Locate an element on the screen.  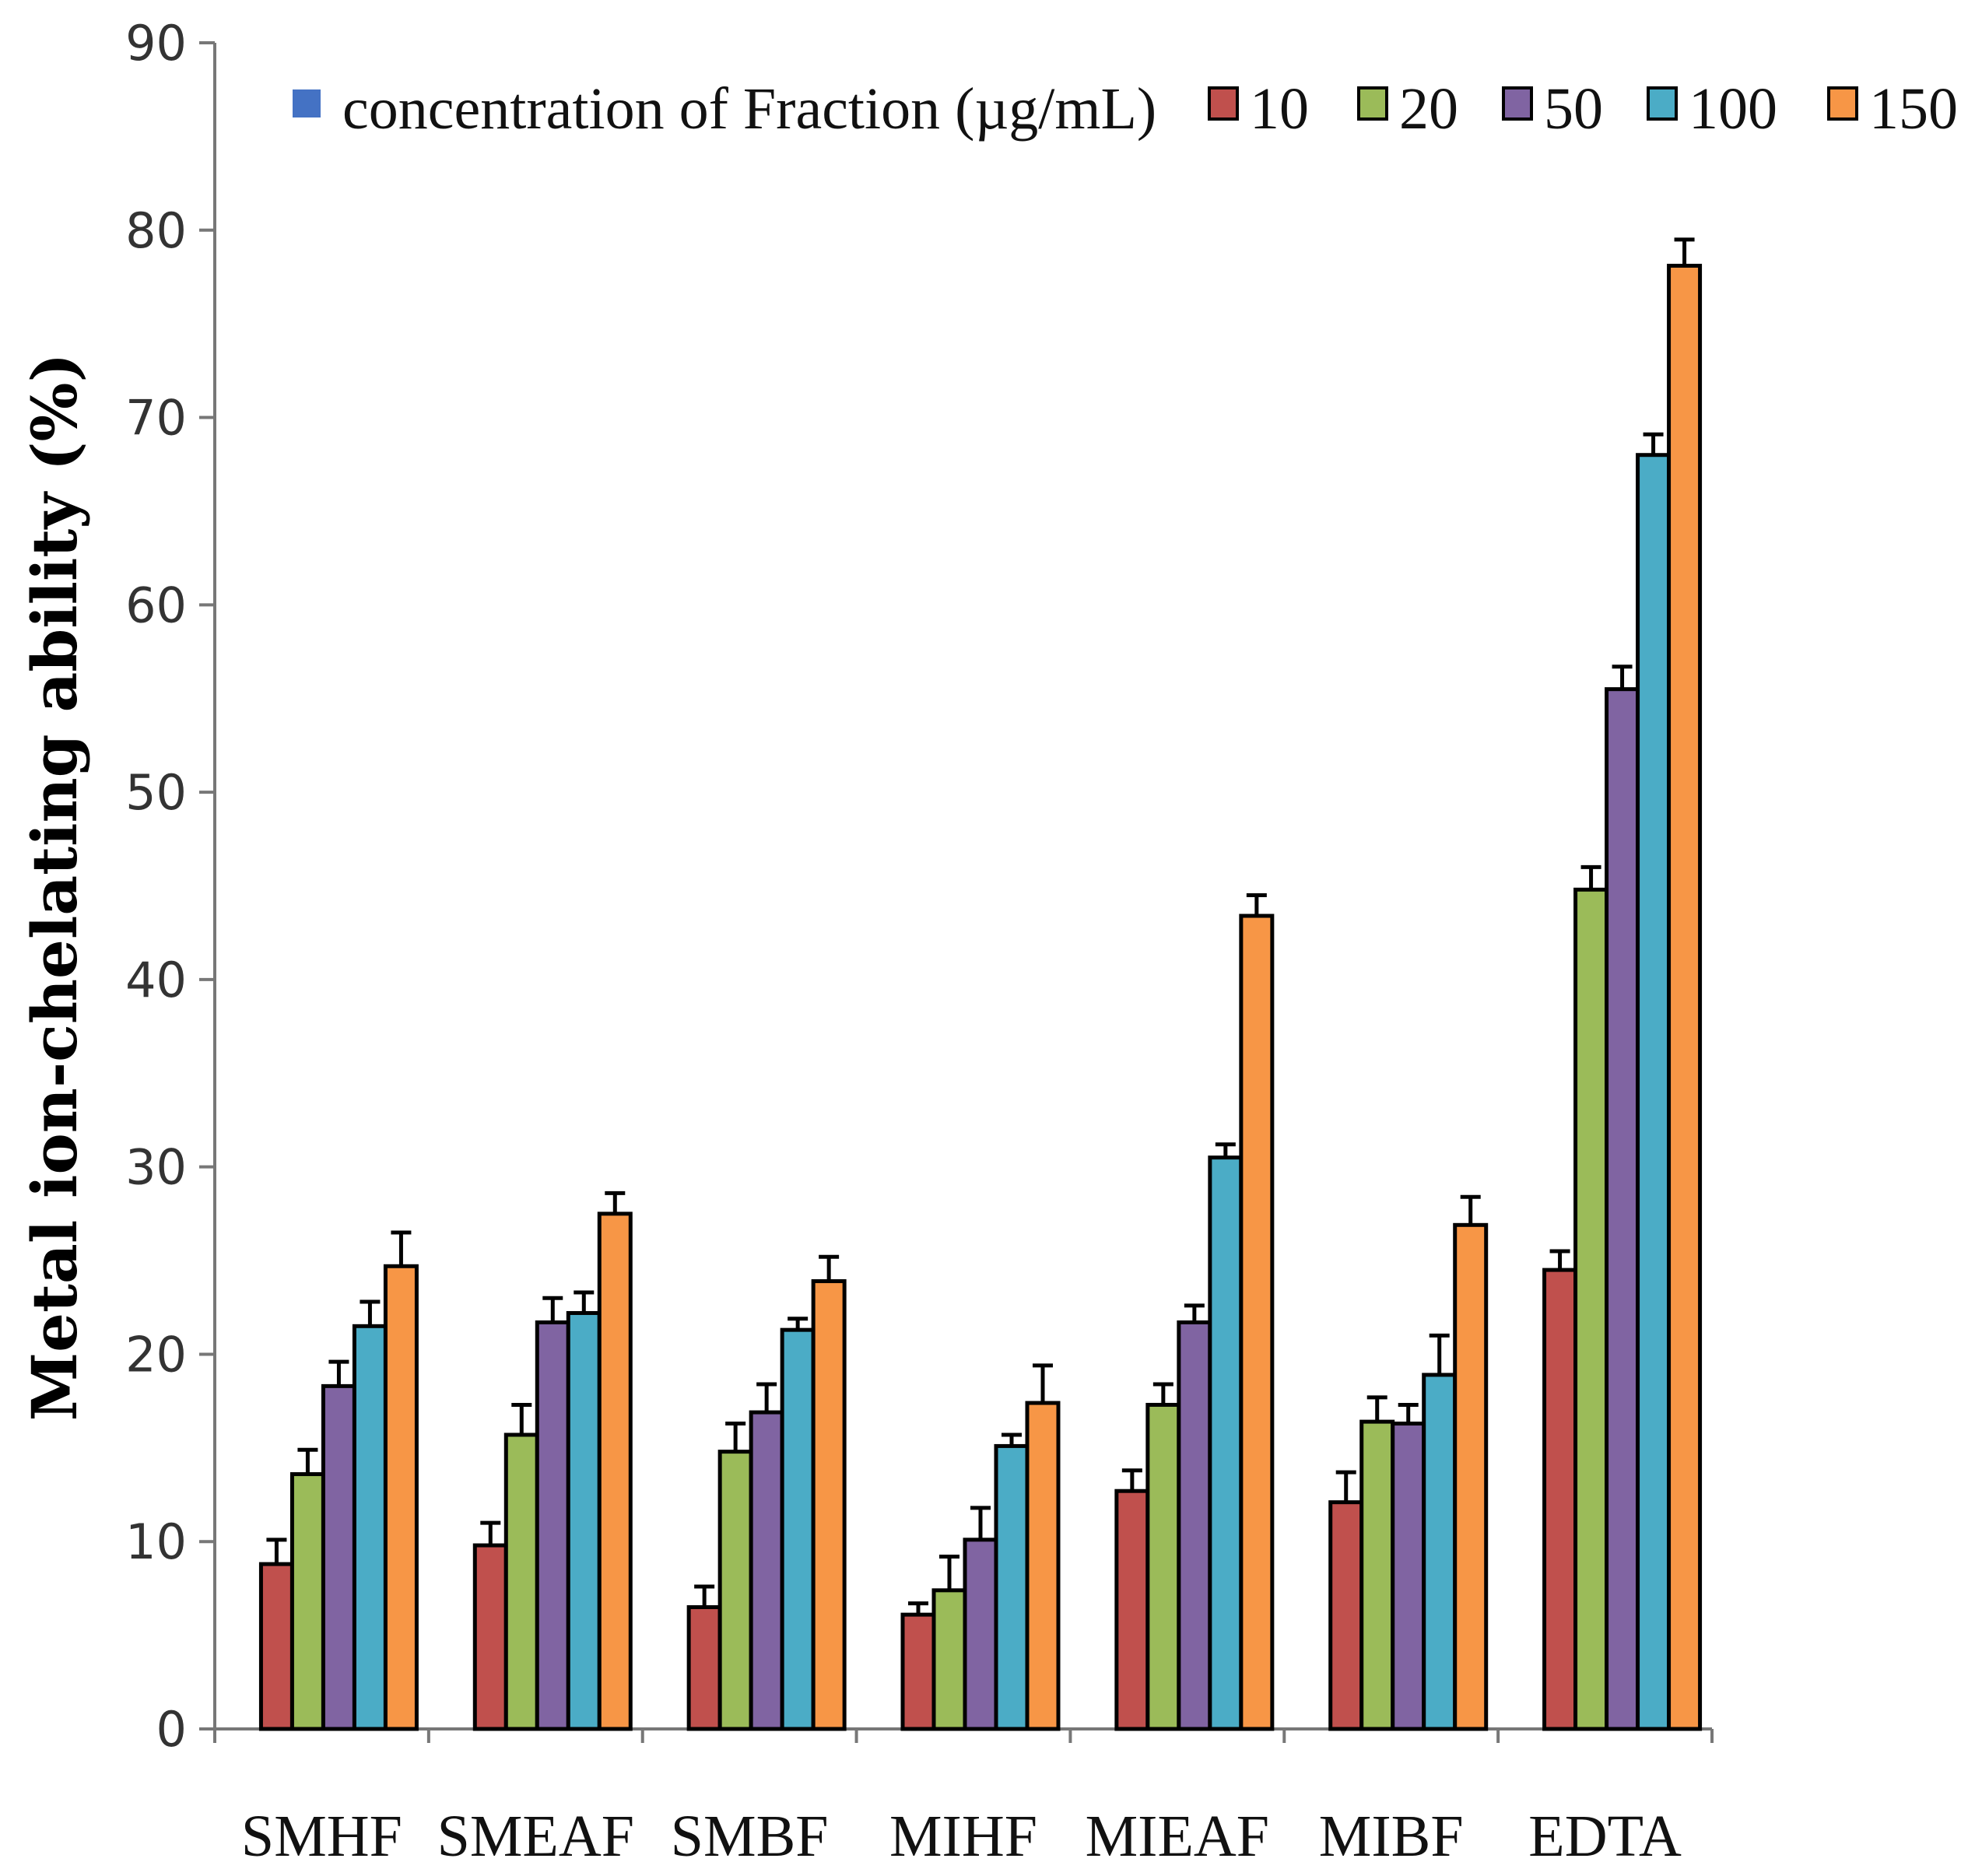
y-axis-label: Metal ion-chelating ability (%) is located at coordinates (54, 888).